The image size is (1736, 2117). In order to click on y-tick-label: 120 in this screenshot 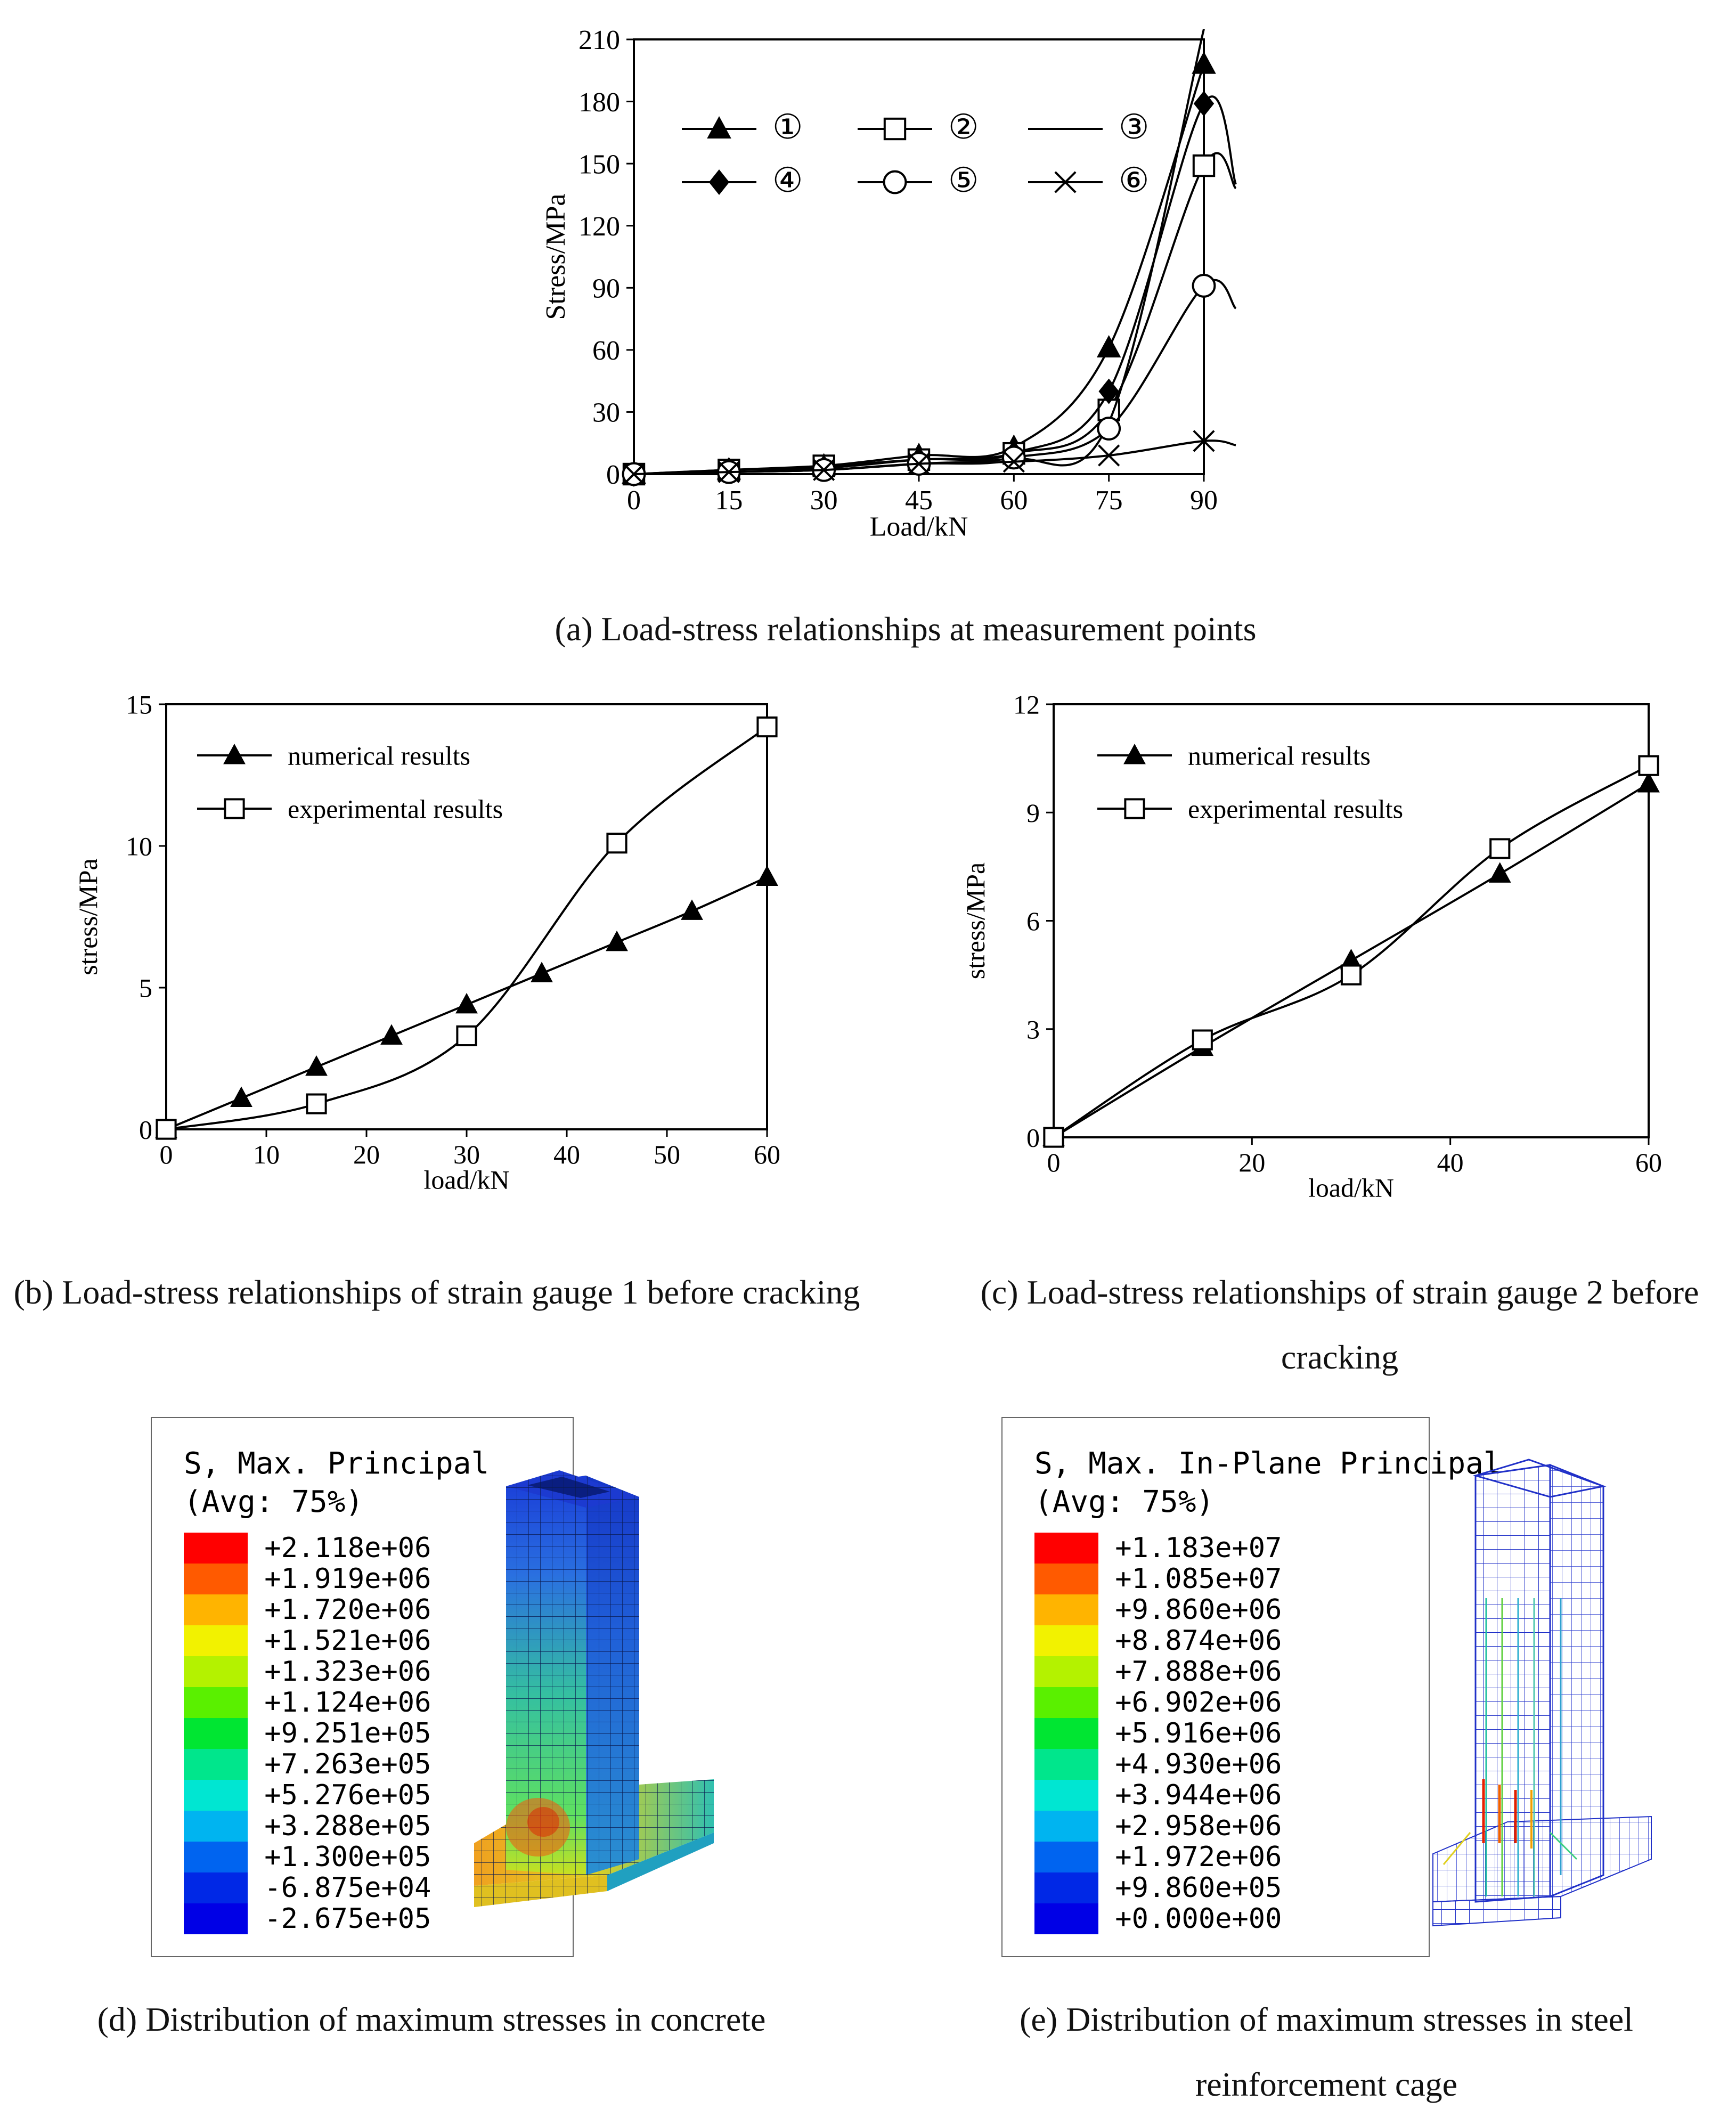, I will do `click(599, 226)`.